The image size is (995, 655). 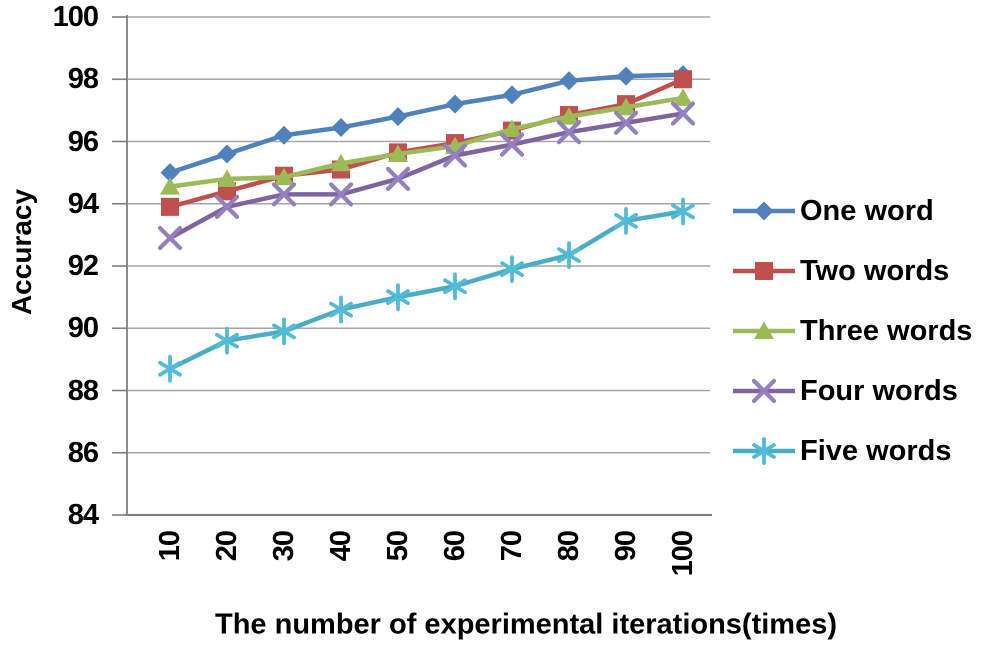 What do you see at coordinates (626, 546) in the screenshot?
I see `x-tick-label: 90` at bounding box center [626, 546].